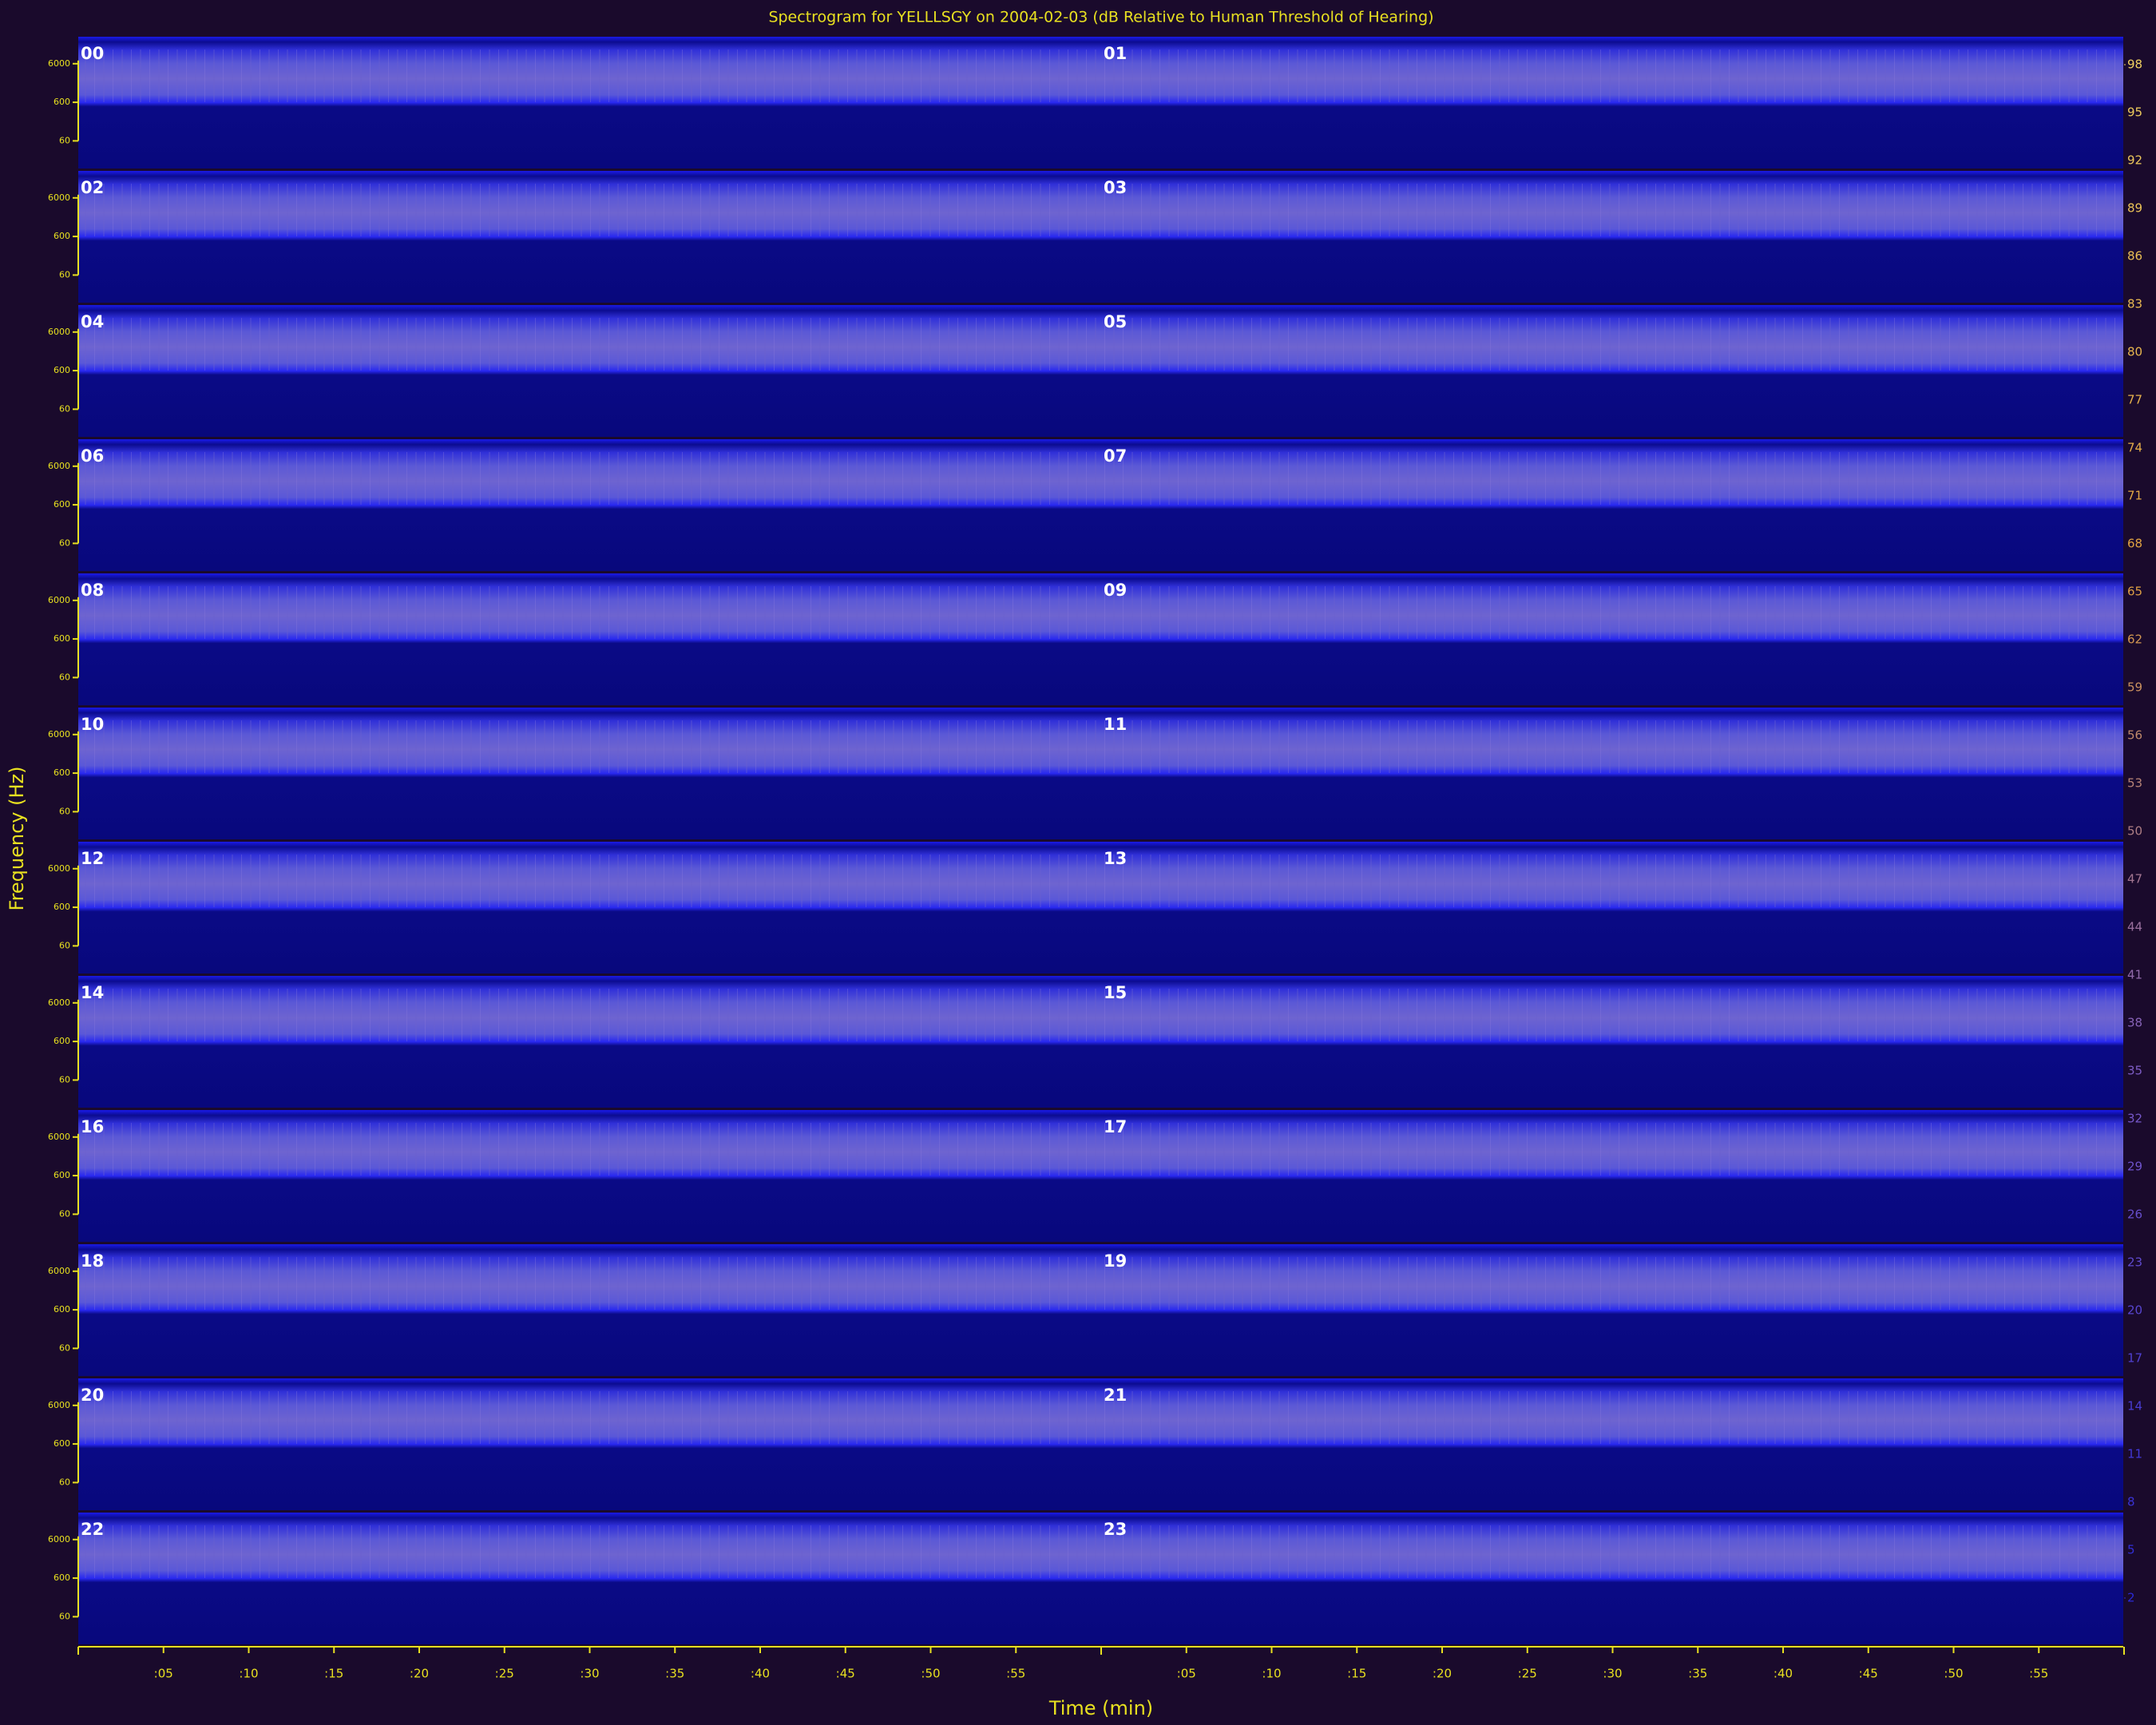  Describe the element at coordinates (2134, 1215) in the screenshot. I see `colorbar-tick-label: 26` at that location.